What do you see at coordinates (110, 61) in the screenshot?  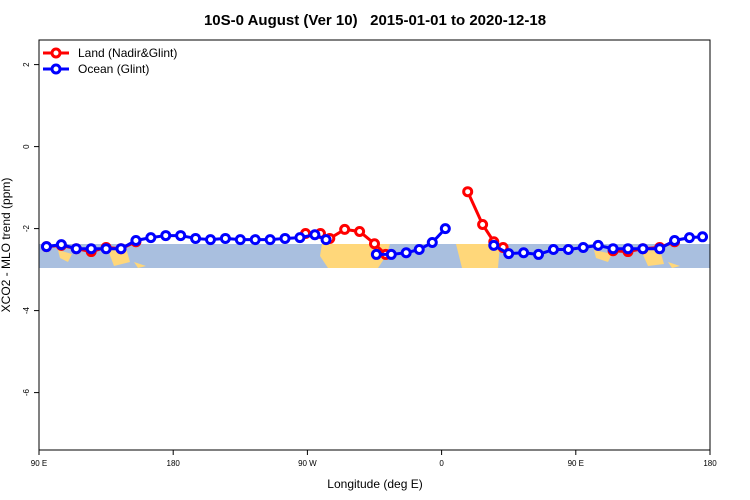 I see `legend: Land (Nadir&Glint) Ocean (Glint)` at bounding box center [110, 61].